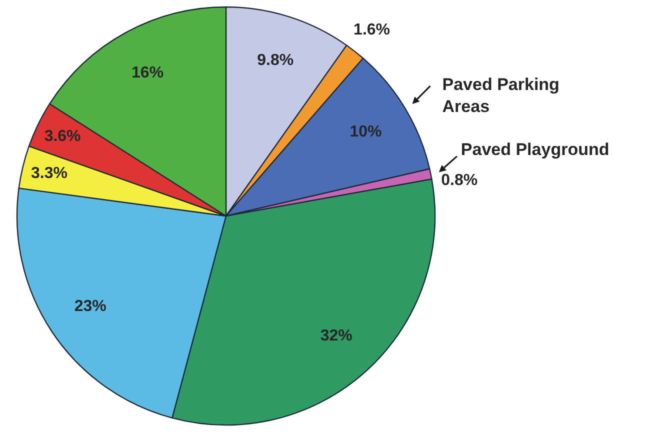 Image resolution: width=663 pixels, height=433 pixels. What do you see at coordinates (90, 306) in the screenshot?
I see `data-label: 23%` at bounding box center [90, 306].